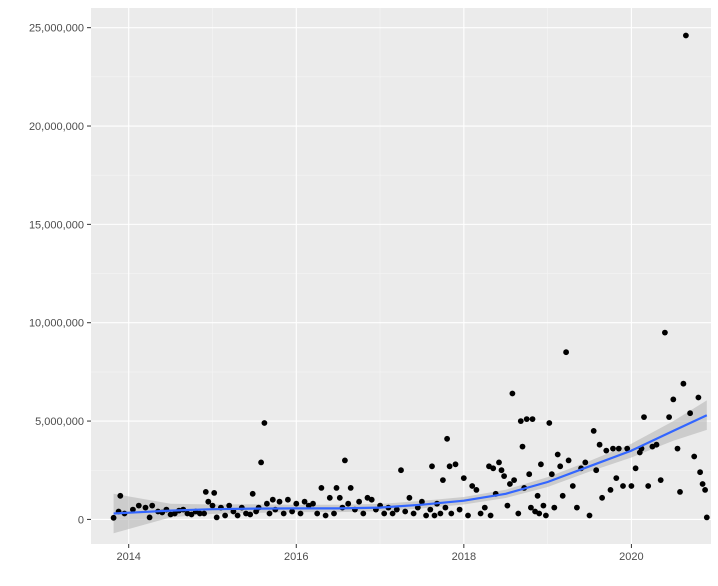 This screenshot has height=586, width=718. I want to click on y-tick-label: 25,000,000, so click(56, 29).